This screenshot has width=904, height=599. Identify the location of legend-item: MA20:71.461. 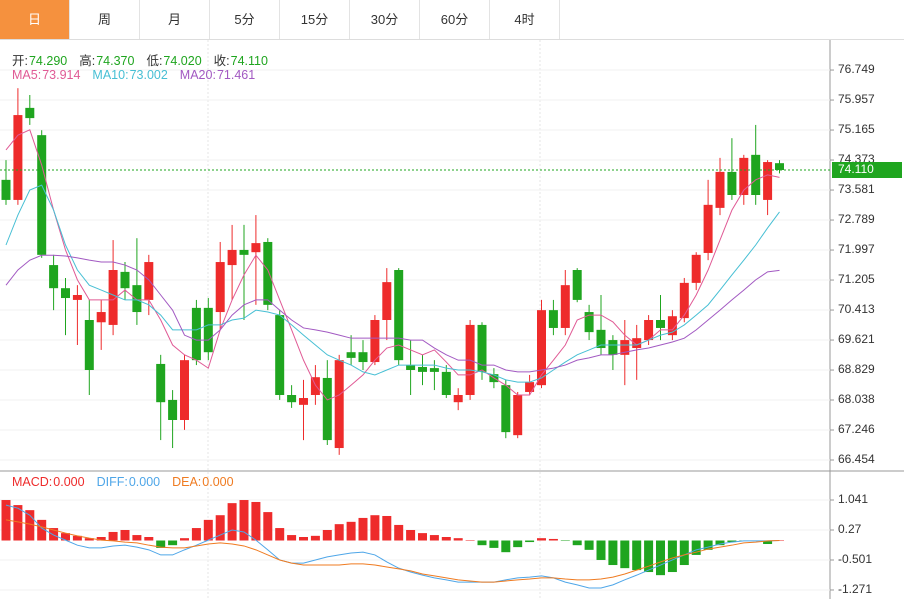
(217, 75).